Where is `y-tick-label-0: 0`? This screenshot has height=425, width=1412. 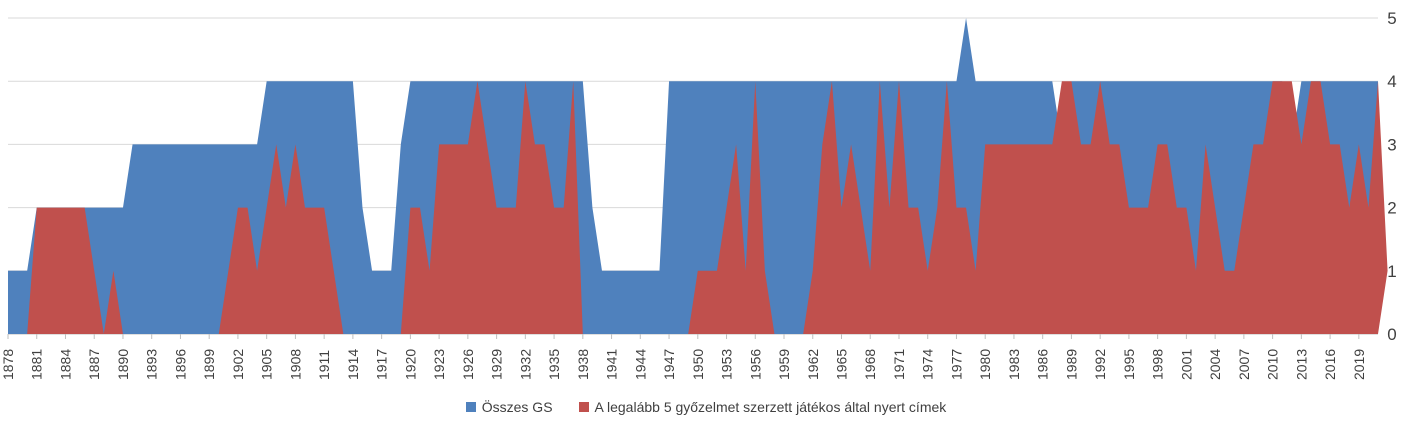
y-tick-label-0: 0 is located at coordinates (1391, 334).